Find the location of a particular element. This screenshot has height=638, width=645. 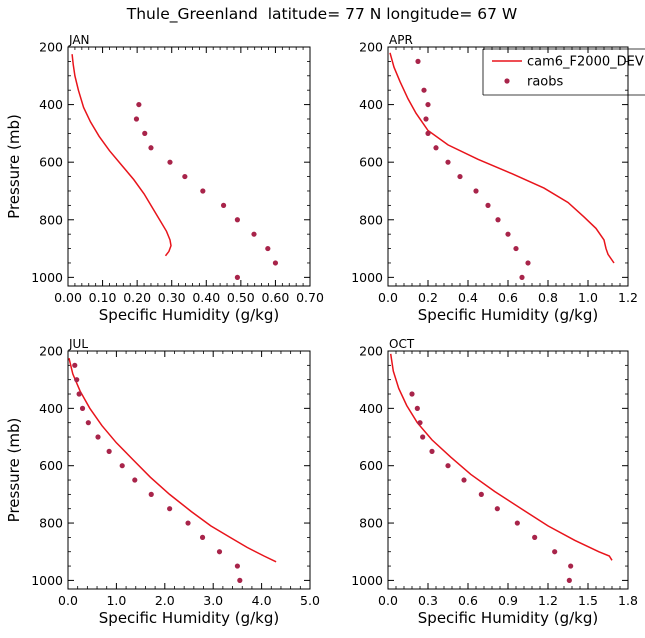

legend-obs-swatch is located at coordinates (507, 81).